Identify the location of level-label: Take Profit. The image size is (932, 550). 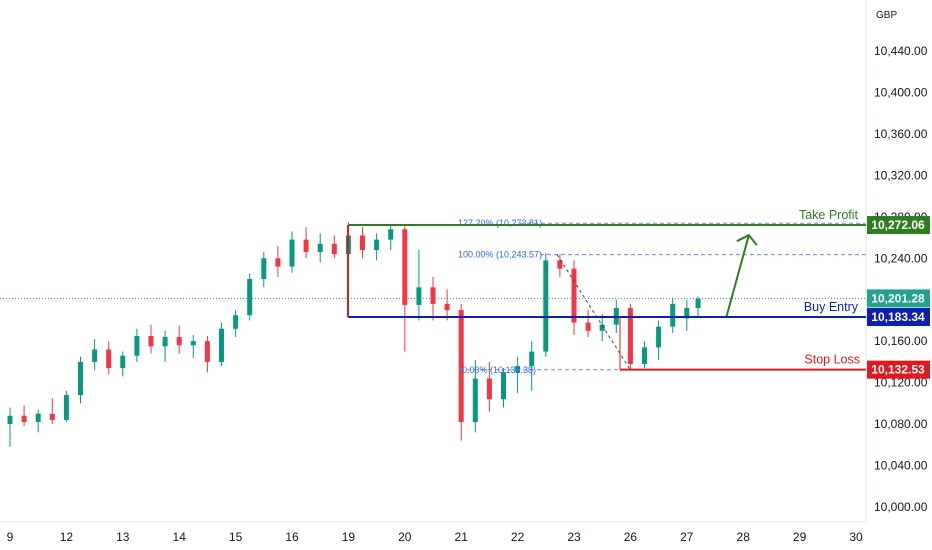
(829, 215).